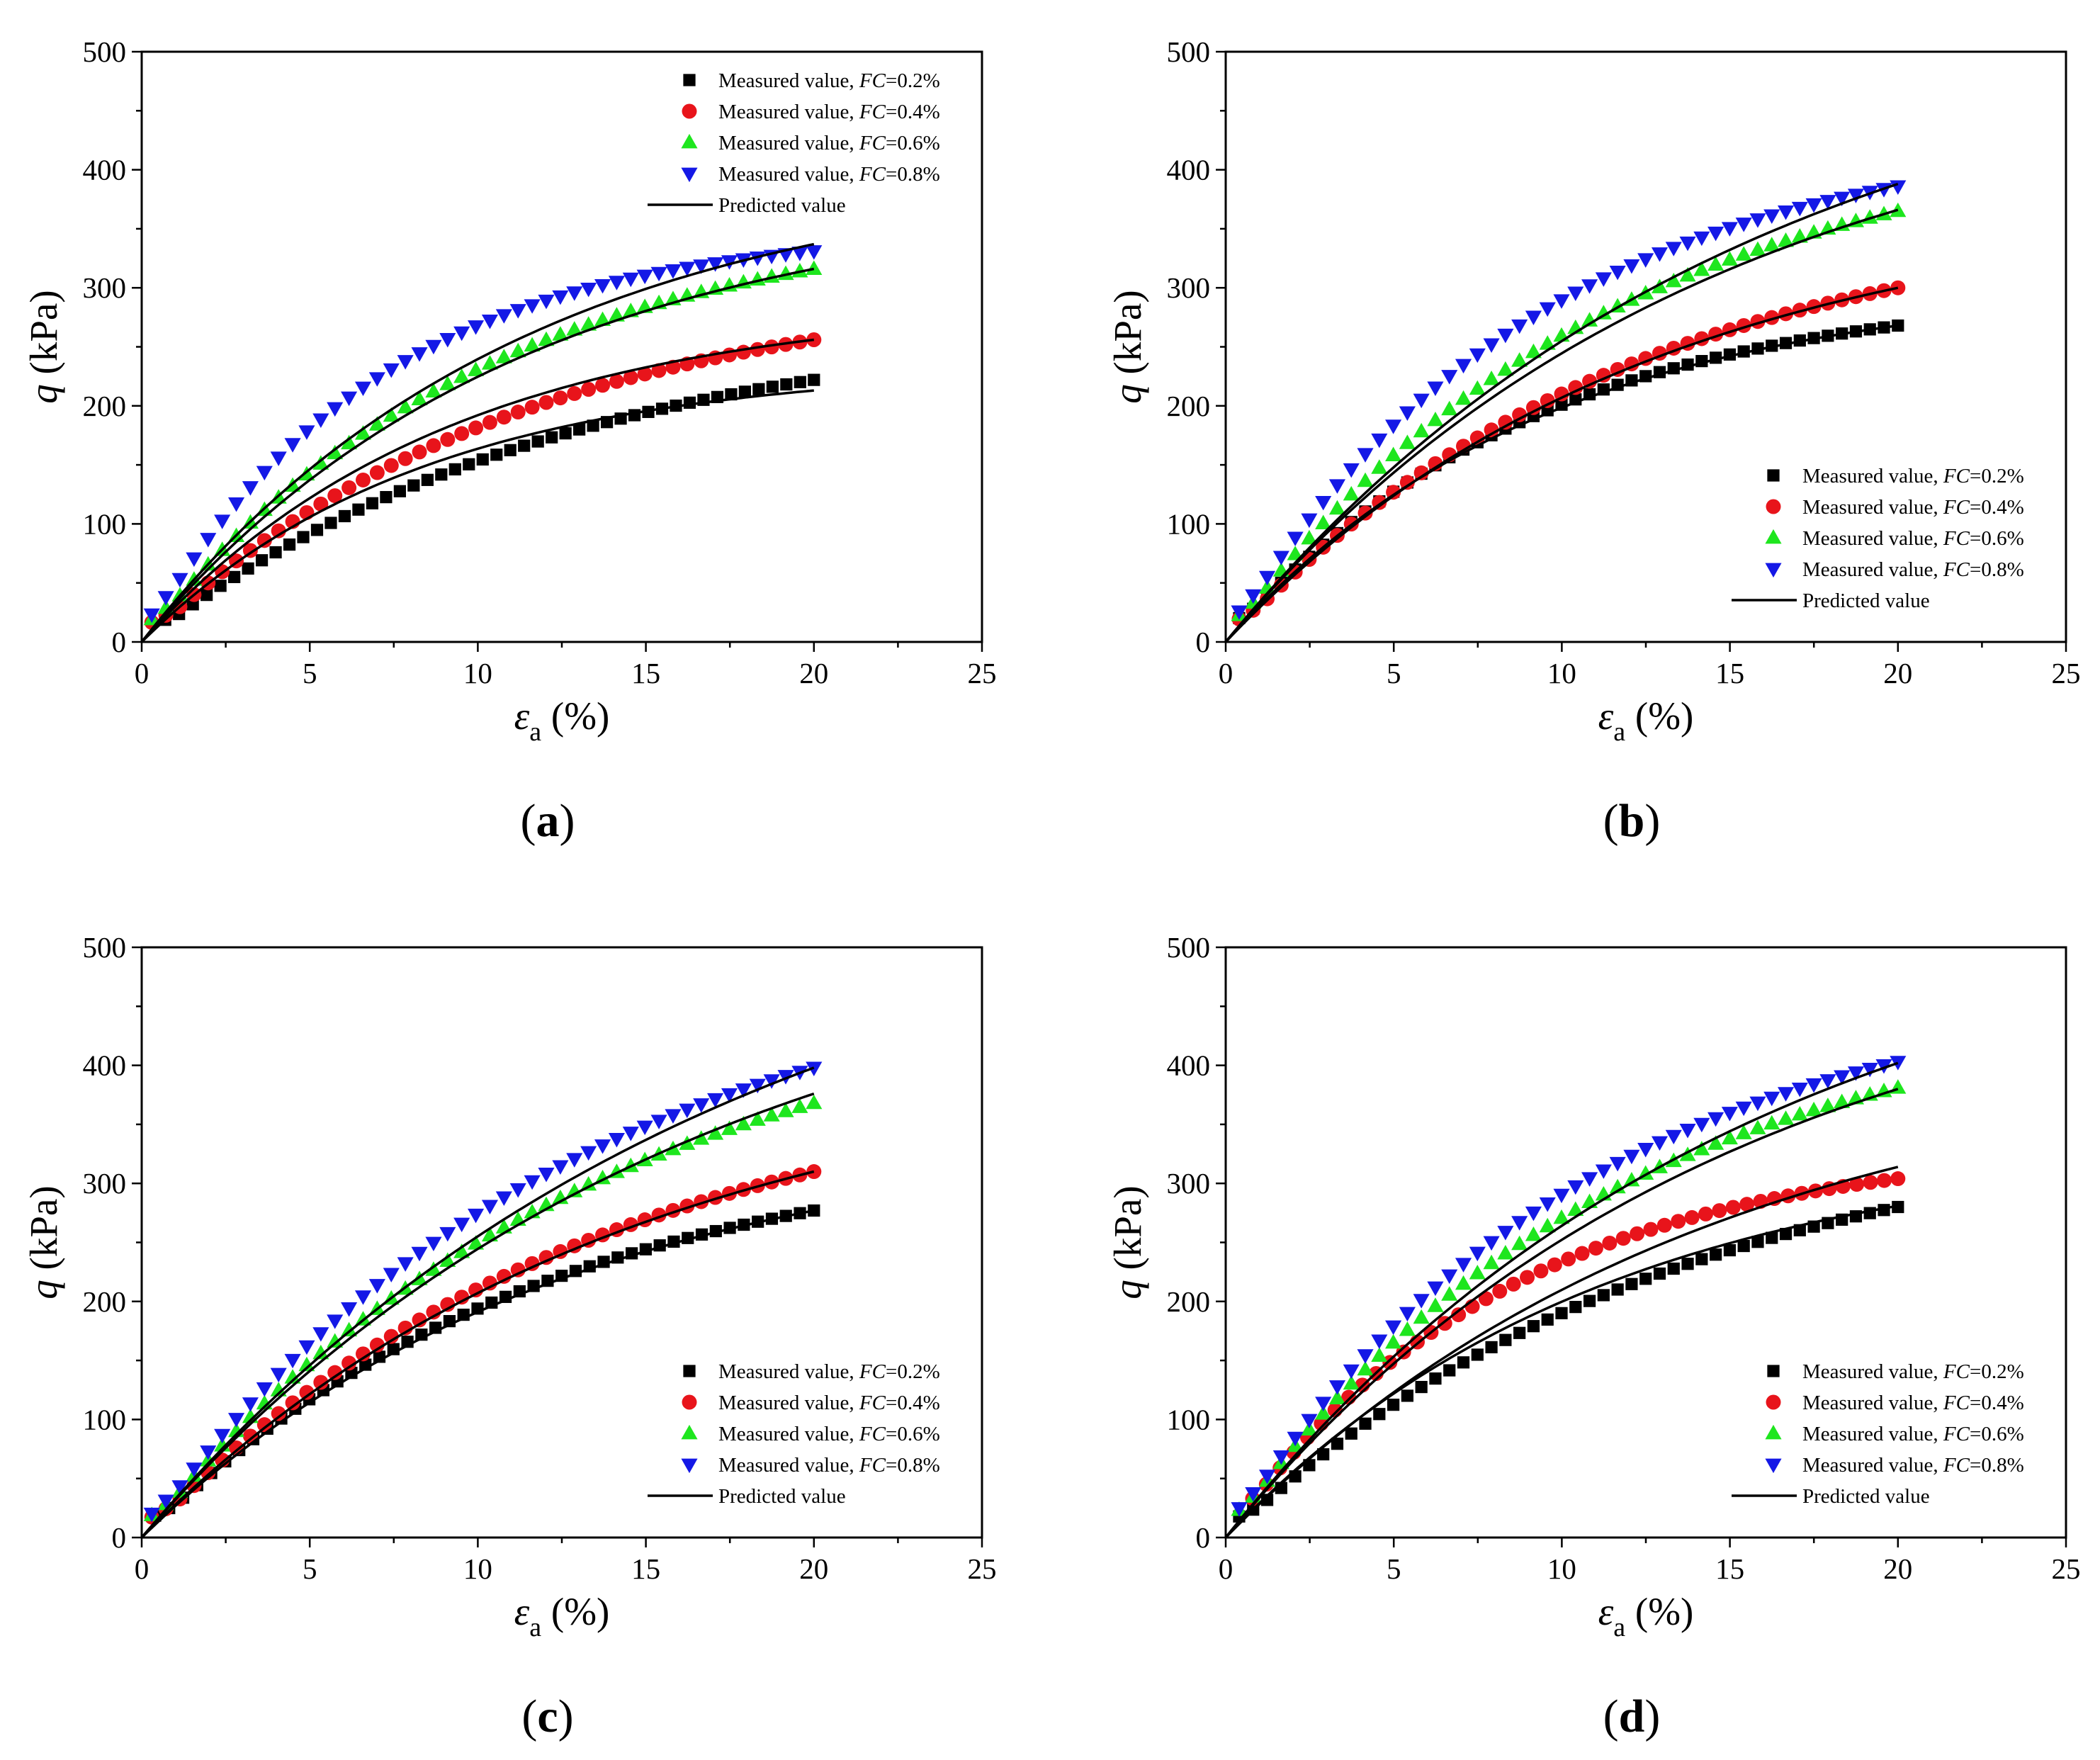 Image resolution: width=2100 pixels, height=1760 pixels. What do you see at coordinates (478, 1568) in the screenshot?
I see `x-tick-label: 10` at bounding box center [478, 1568].